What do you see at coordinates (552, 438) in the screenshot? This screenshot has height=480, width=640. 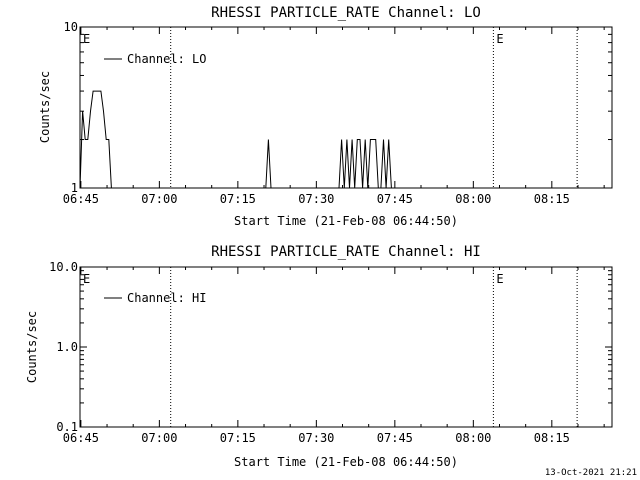 I see `hi-x-tick-label: 08:15` at bounding box center [552, 438].